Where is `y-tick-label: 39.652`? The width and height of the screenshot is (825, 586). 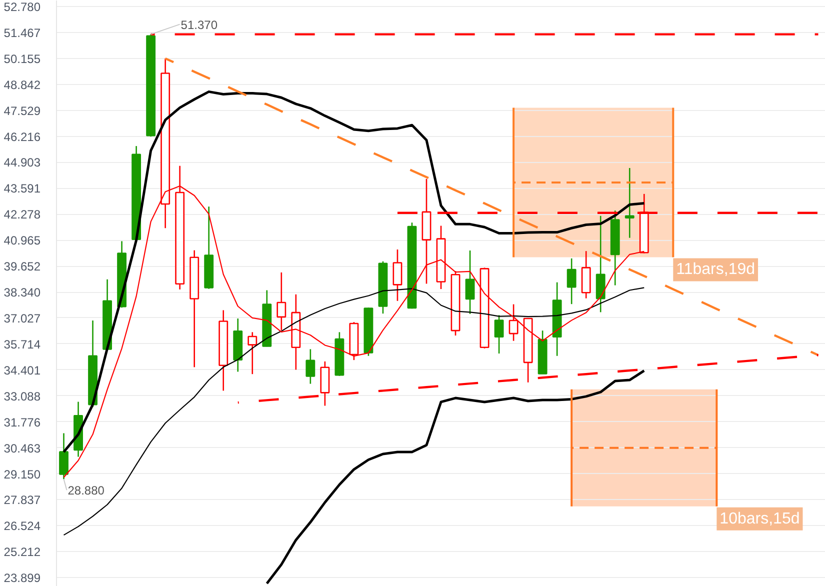 y-tick-label: 39.652 is located at coordinates (22, 267).